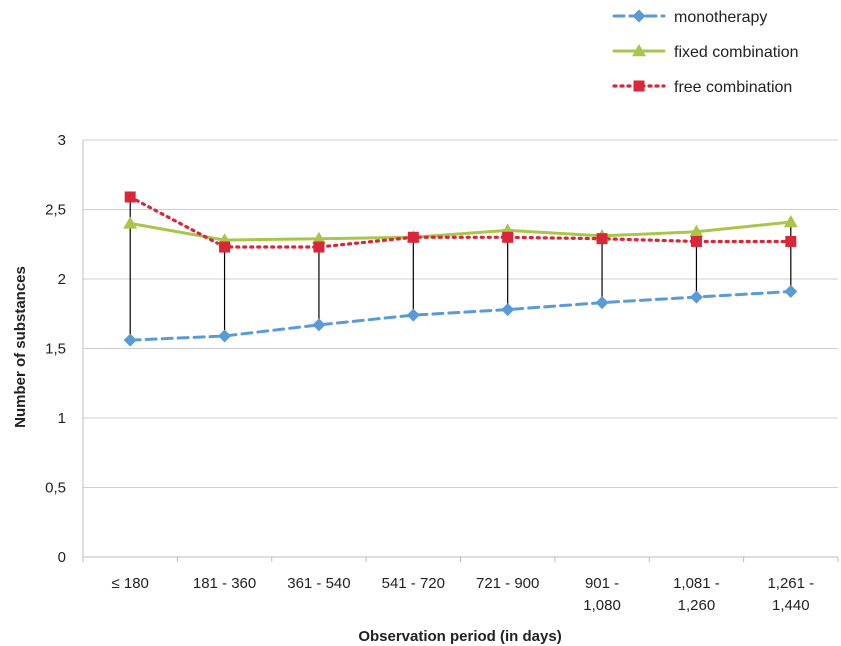  I want to click on legend-marker-monotherapy, so click(639, 16).